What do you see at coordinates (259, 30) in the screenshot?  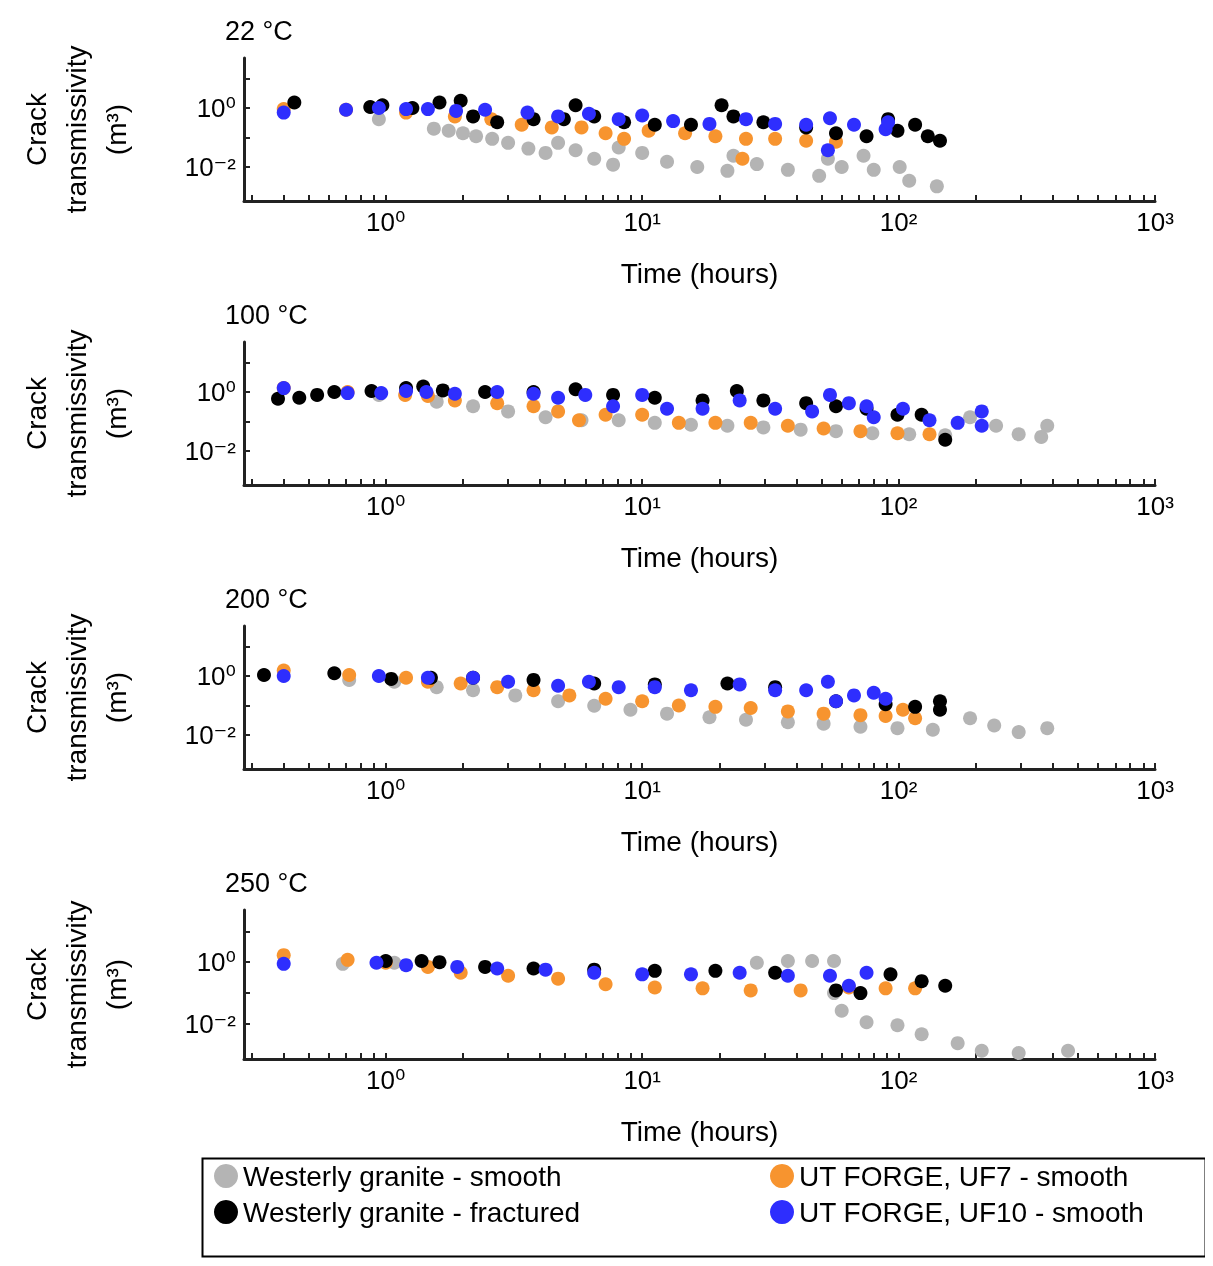 I see `chart-title: 22 °C` at bounding box center [259, 30].